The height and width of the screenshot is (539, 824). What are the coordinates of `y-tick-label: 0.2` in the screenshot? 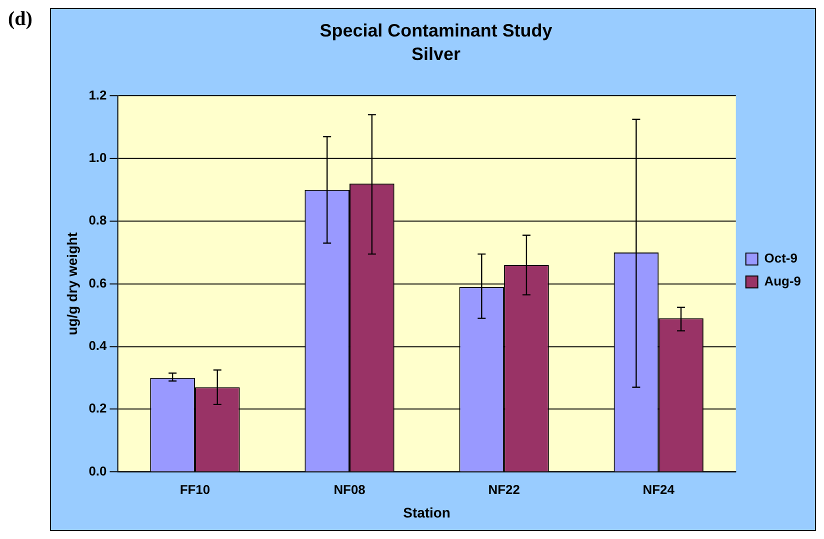 It's located at (97, 408).